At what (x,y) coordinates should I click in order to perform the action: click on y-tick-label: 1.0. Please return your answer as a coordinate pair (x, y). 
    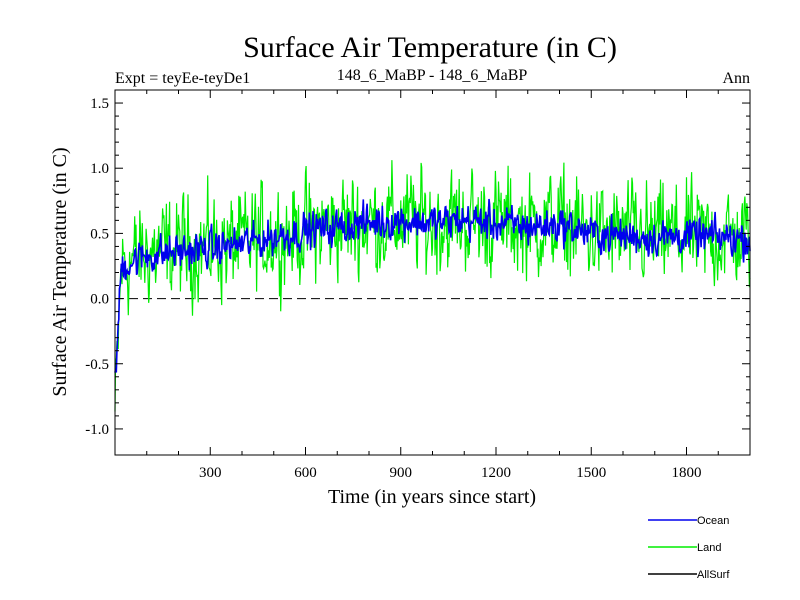
    Looking at the image, I should click on (99, 169).